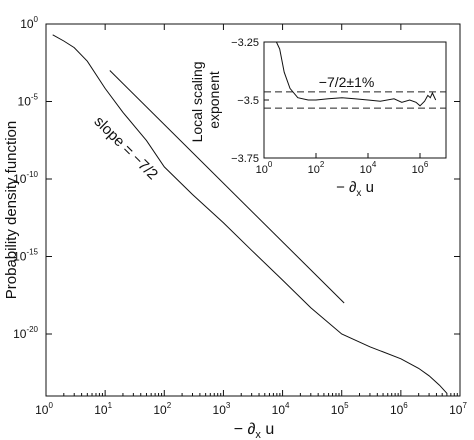 This screenshot has width=474, height=440. Describe the element at coordinates (374, 164) in the screenshot. I see `inset-x-tick-label-exponent: 4` at that location.